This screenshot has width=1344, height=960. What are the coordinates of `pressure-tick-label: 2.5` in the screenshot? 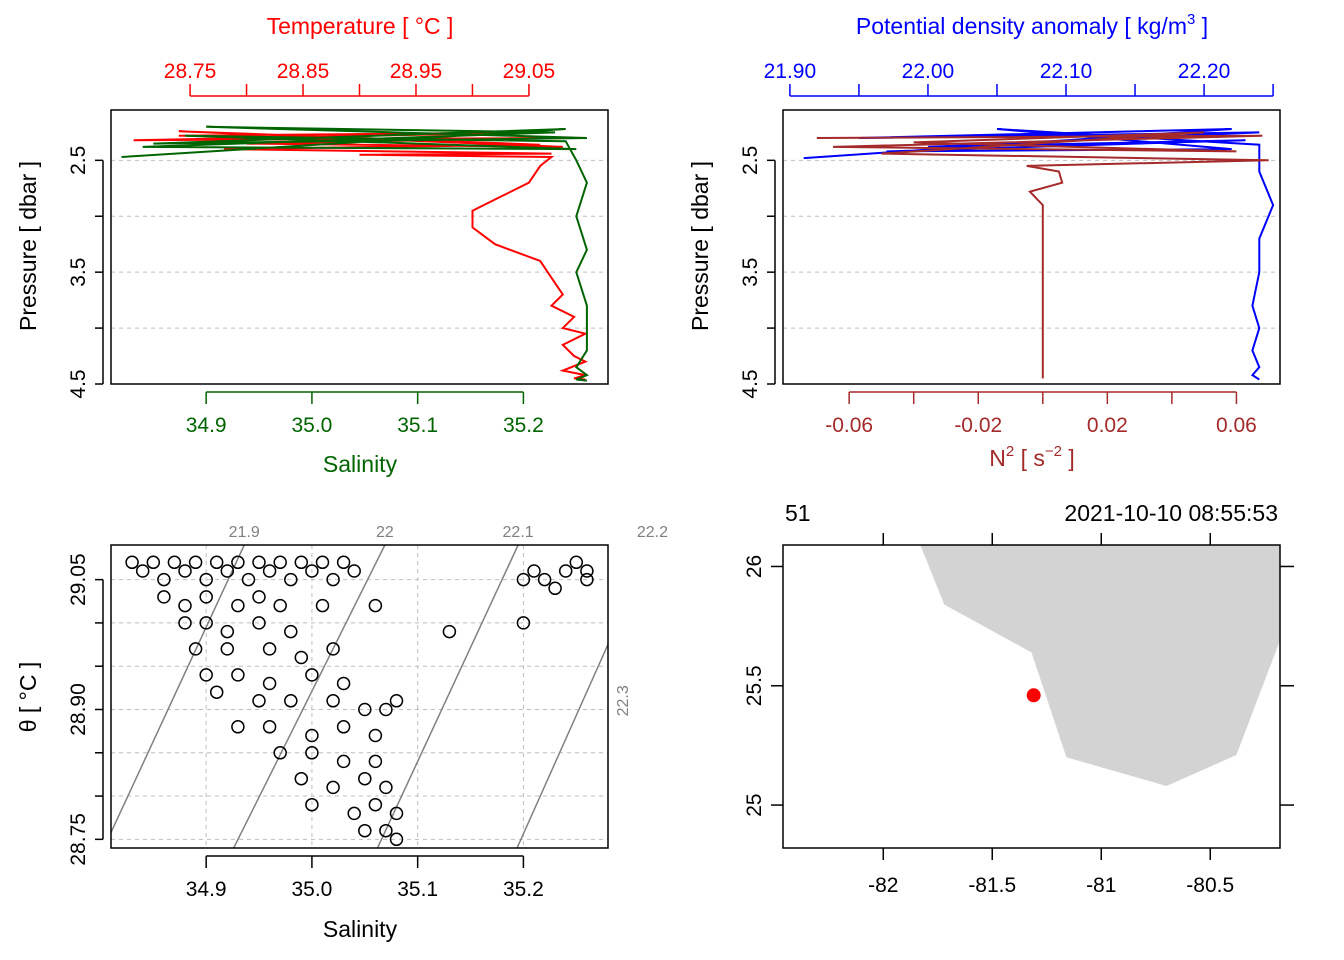 It's located at (78, 160).